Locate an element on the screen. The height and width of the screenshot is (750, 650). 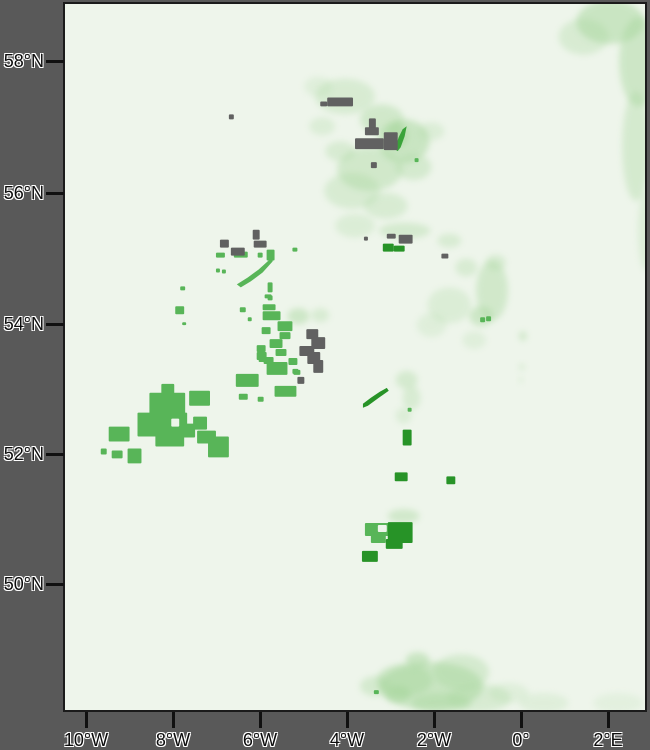
lat-tick-label: 50°N is located at coordinates (23, 584).